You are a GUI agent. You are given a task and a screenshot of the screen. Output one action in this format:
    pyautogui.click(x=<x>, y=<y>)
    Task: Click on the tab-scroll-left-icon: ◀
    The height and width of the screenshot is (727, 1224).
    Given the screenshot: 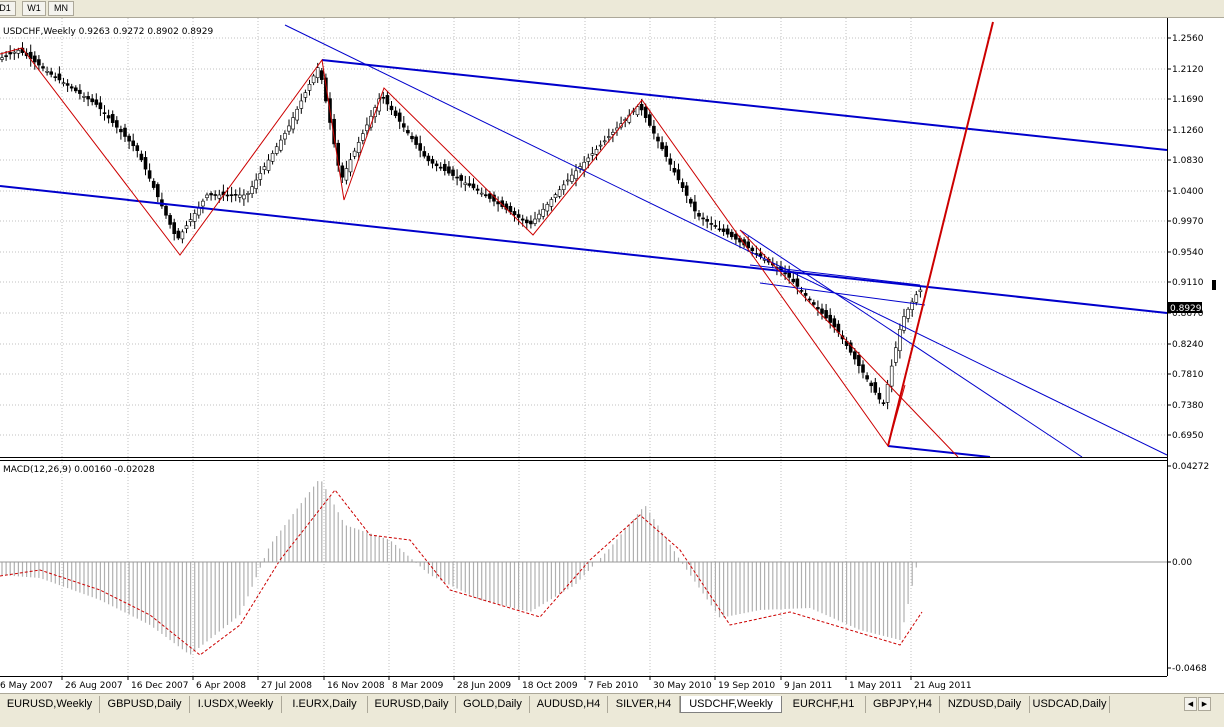 What is the action you would take?
    pyautogui.click(x=1190, y=704)
    